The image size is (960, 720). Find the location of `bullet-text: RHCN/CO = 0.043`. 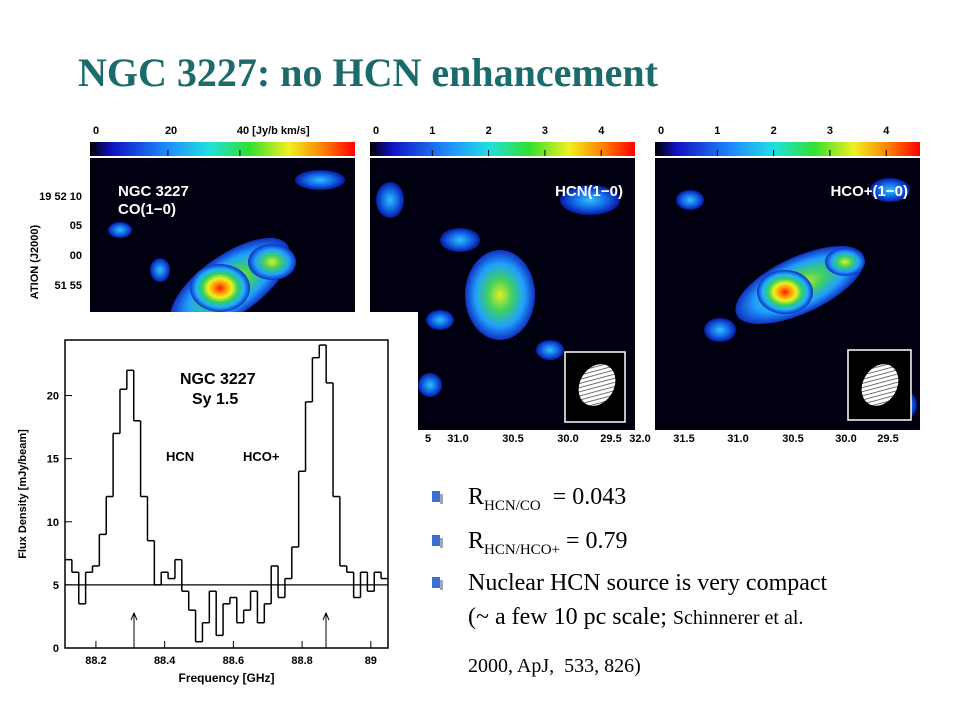

bullet-text: RHCN/CO = 0.043 is located at coordinates (547, 499).